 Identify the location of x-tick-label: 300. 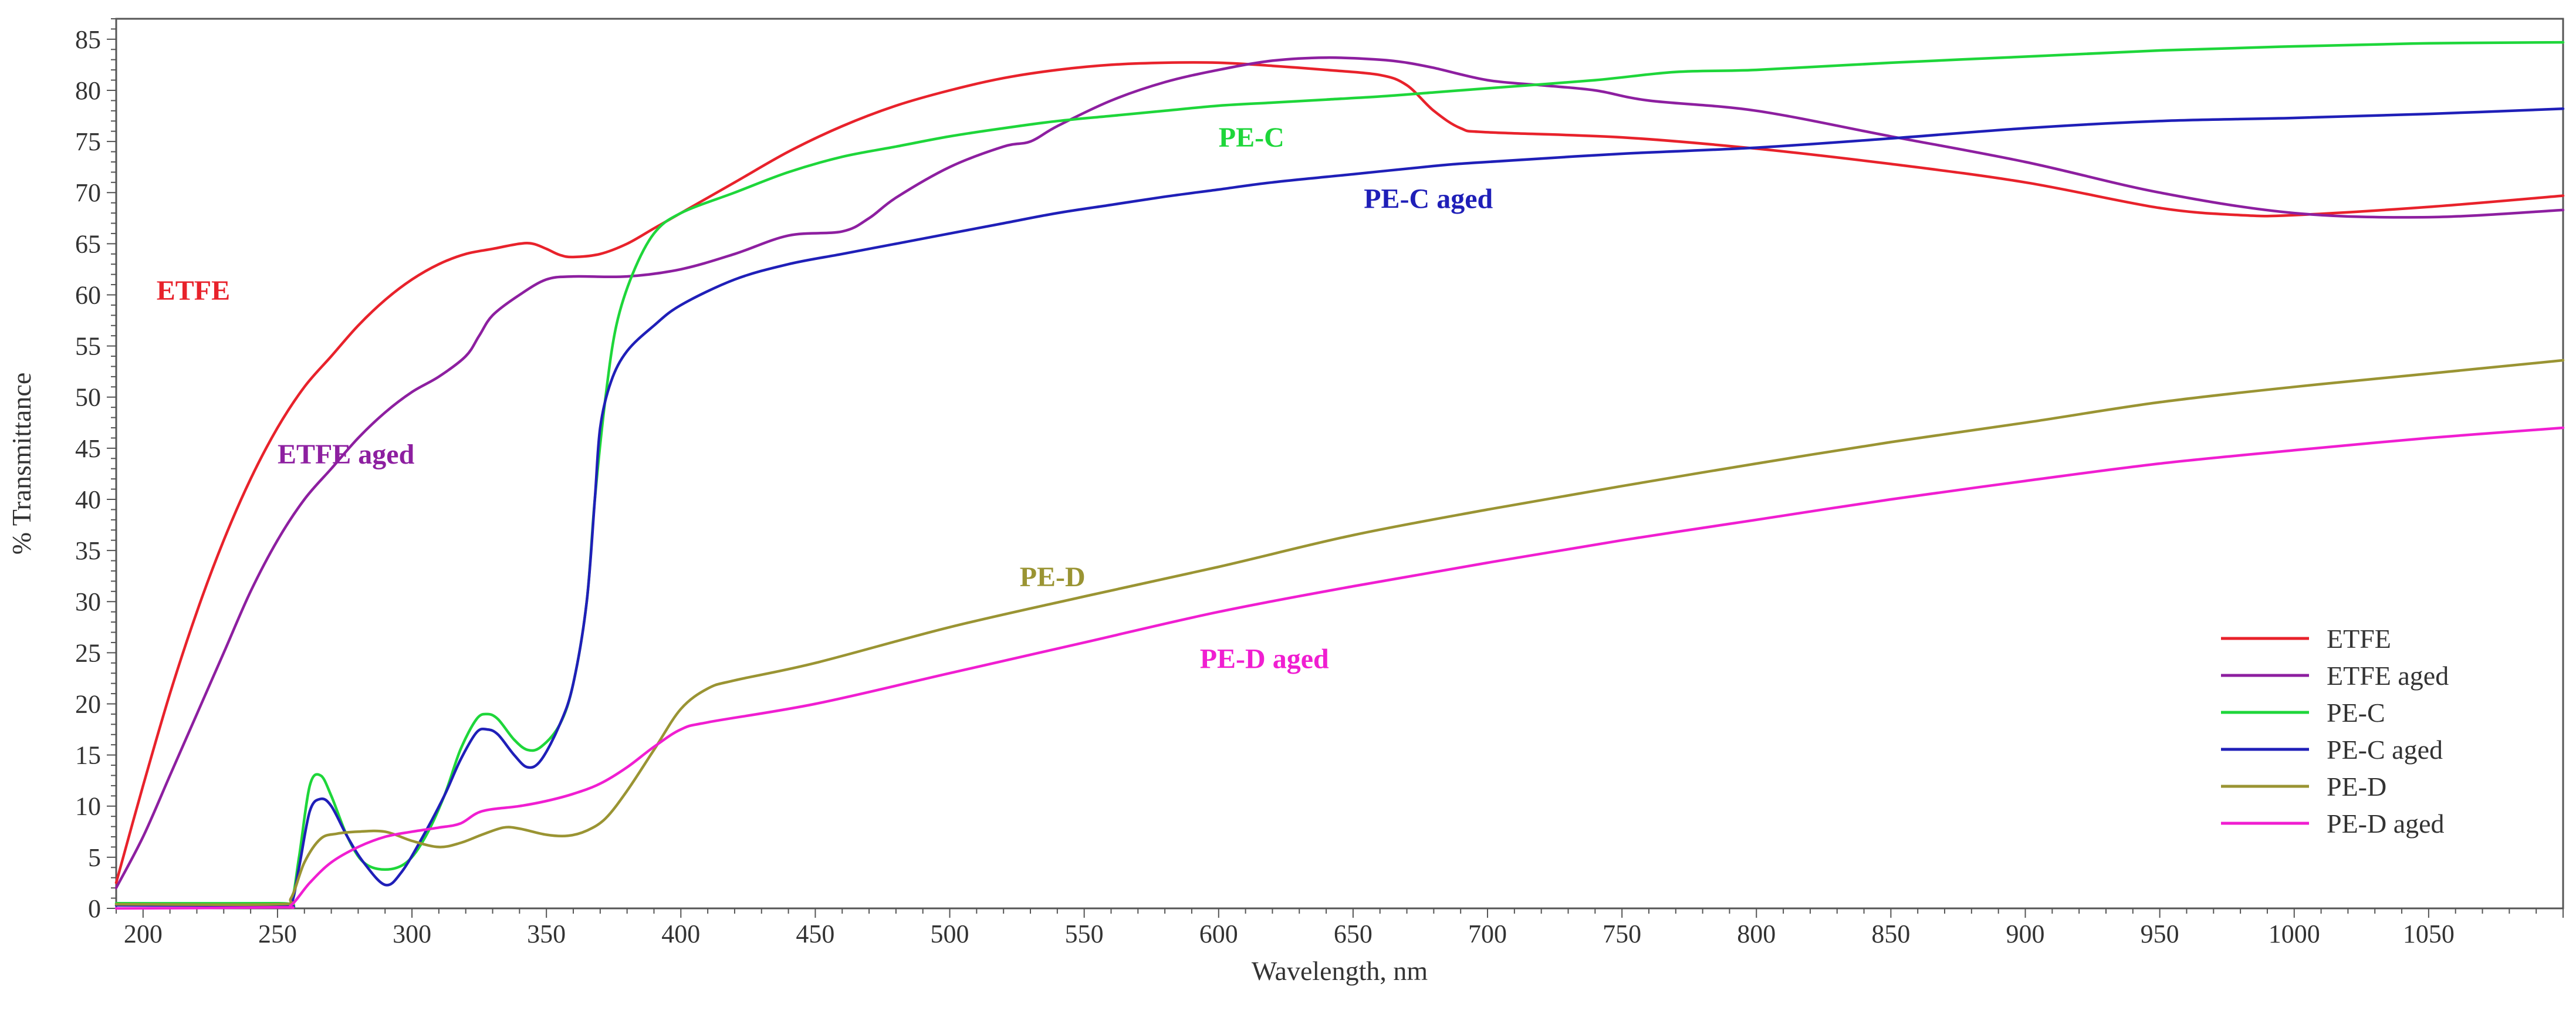
(412, 934).